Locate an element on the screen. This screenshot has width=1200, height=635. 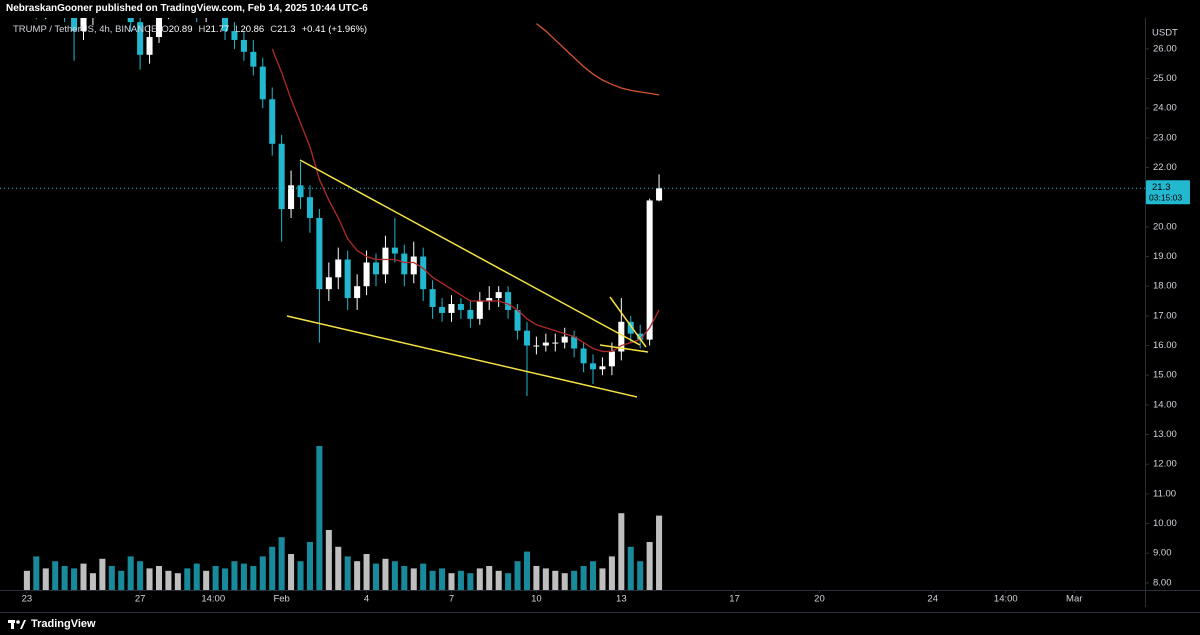
x-tick-label: 20 is located at coordinates (819, 599).